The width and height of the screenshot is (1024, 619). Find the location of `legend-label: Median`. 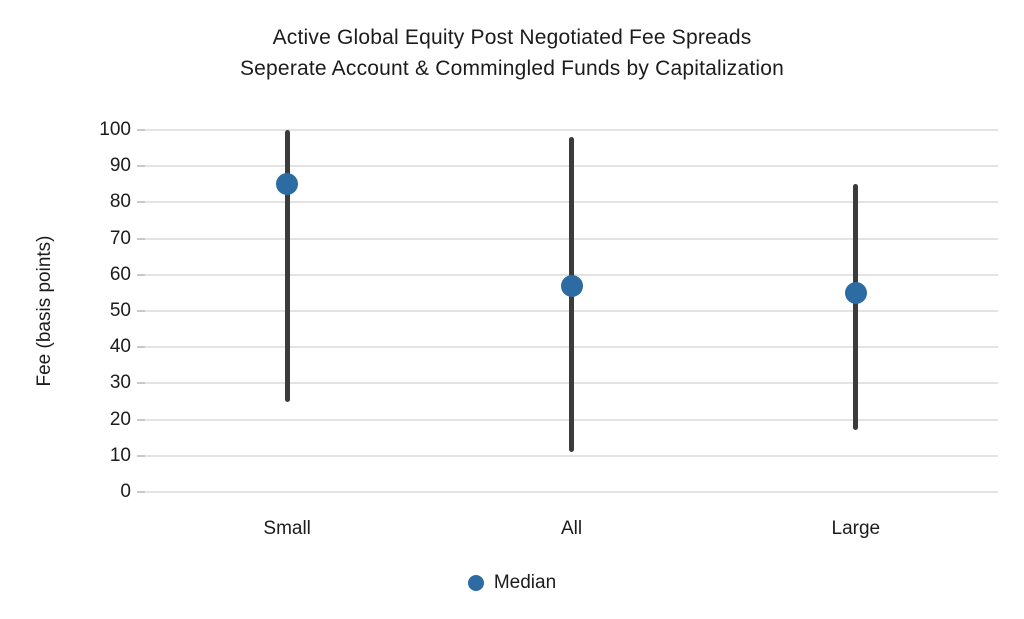

legend-label: Median is located at coordinates (525, 582).